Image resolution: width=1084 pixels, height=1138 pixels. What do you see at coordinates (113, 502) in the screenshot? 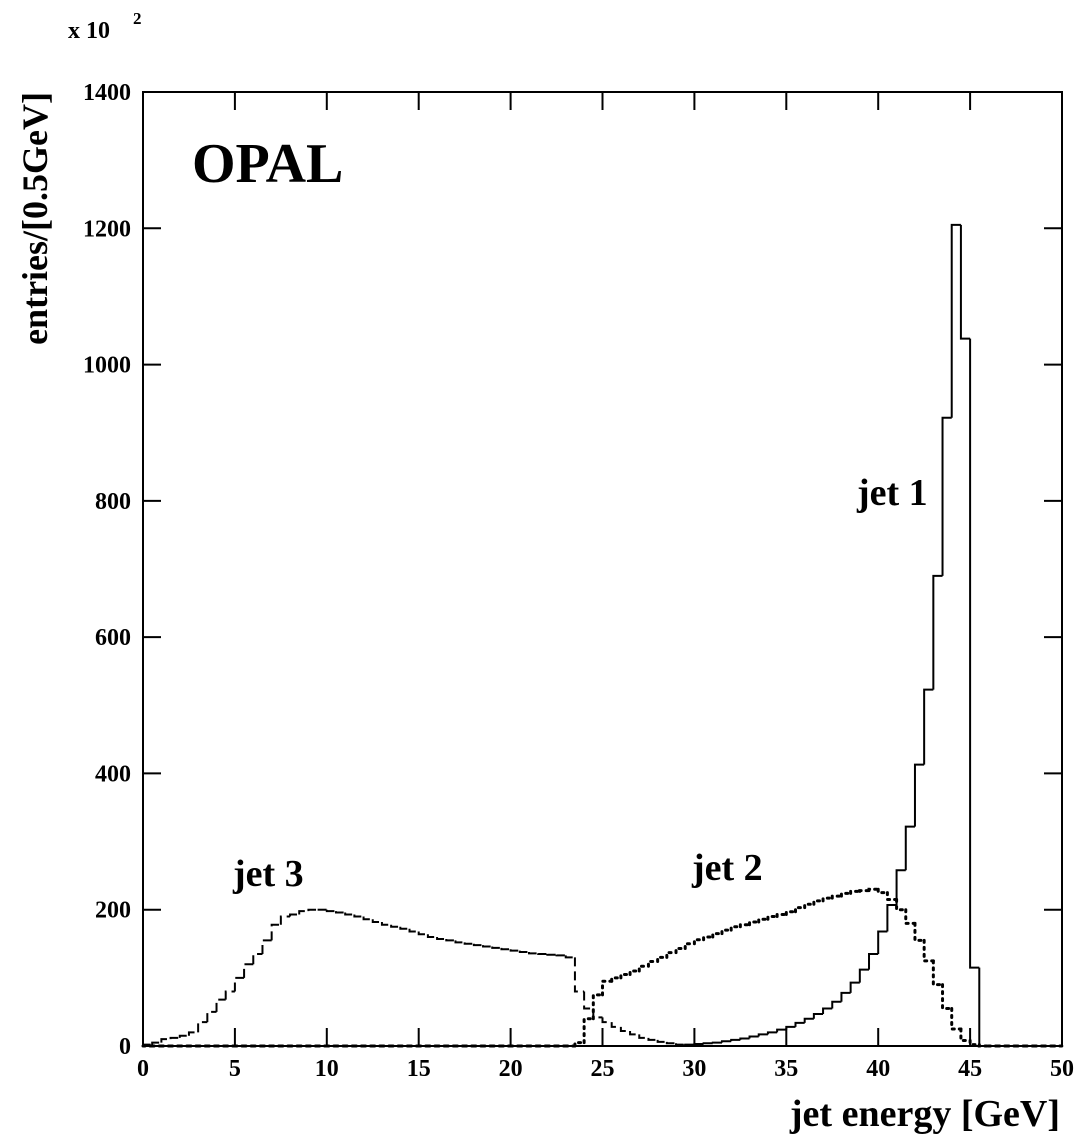
I see `y-tick-label: 800` at bounding box center [113, 502].